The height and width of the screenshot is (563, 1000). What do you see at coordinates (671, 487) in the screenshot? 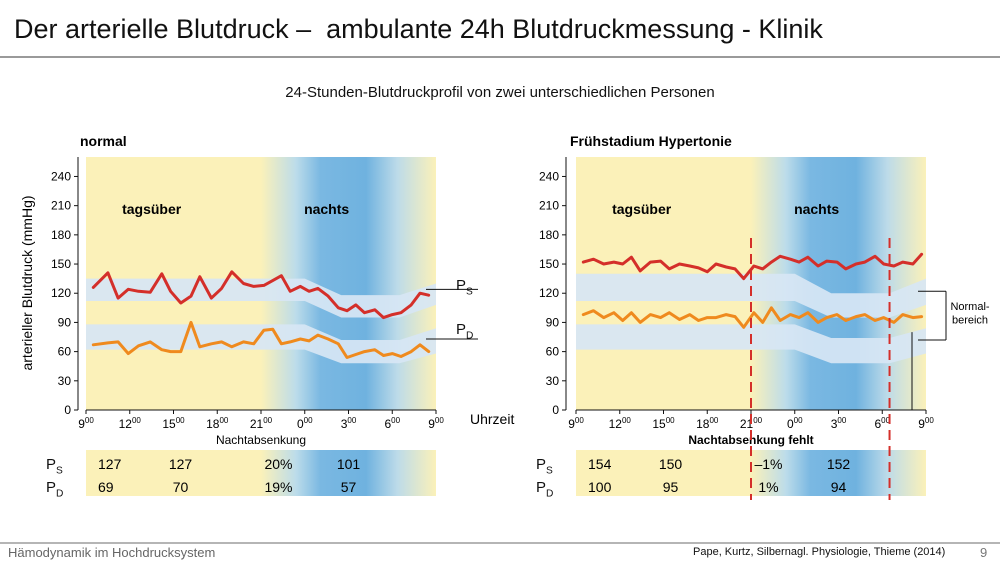
I see `pd-cell: 95` at bounding box center [671, 487].